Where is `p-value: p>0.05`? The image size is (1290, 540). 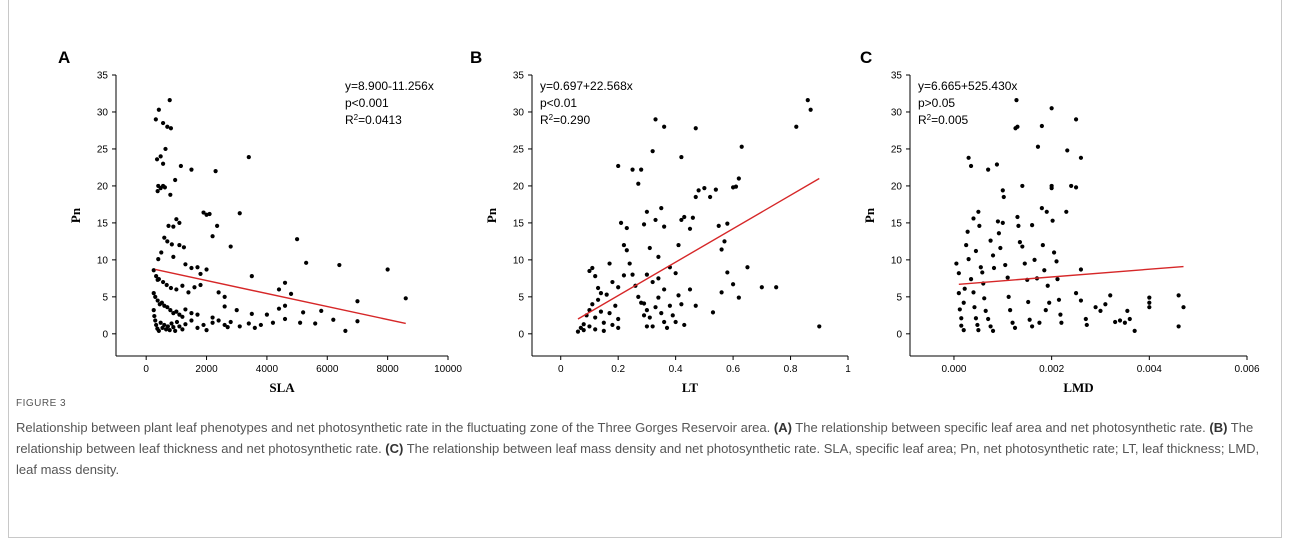
p-value: p>0.05 is located at coordinates (936, 103).